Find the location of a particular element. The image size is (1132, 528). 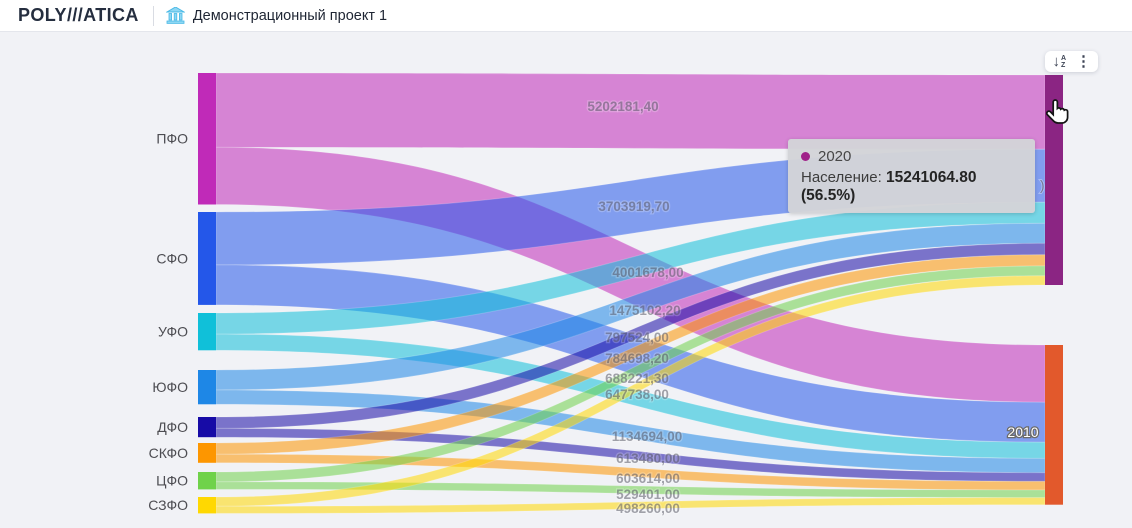

sort-arrow-icon: ↓ is located at coordinates (1056, 61).